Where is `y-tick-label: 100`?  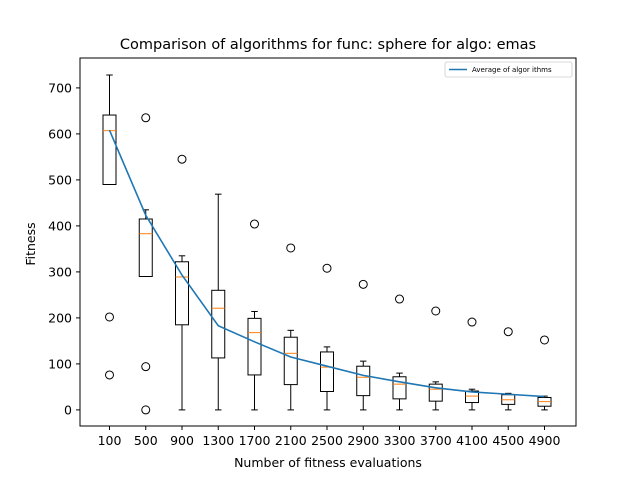
y-tick-label: 100 is located at coordinates (60, 363).